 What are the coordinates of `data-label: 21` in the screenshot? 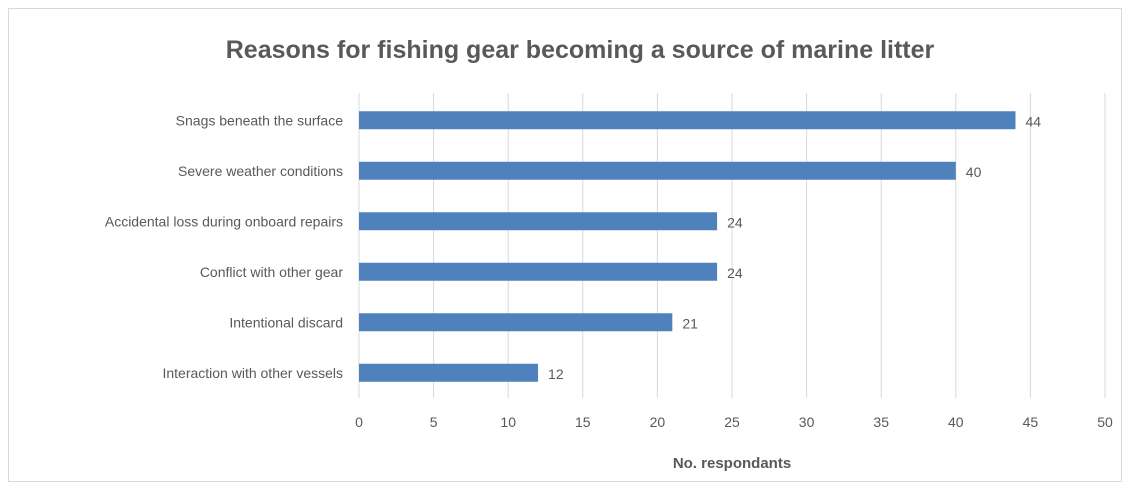 It's located at (690, 323).